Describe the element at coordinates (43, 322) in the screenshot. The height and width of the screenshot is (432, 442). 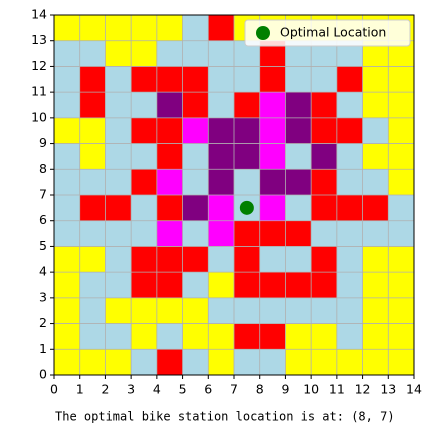
I see `y-tick-label: 2` at that location.